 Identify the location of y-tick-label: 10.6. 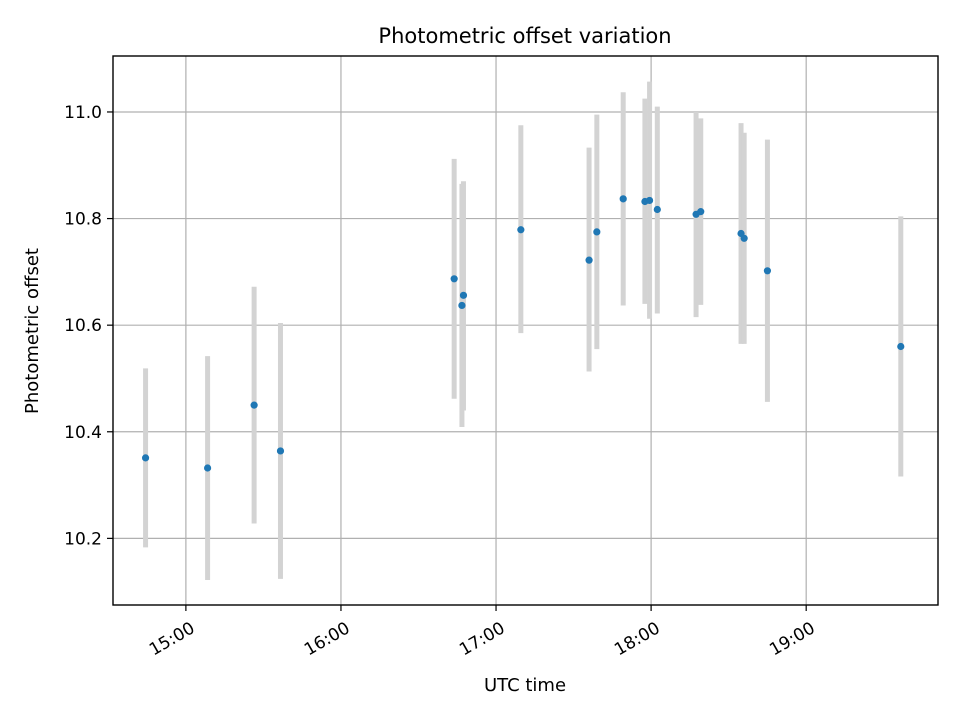
(83, 326).